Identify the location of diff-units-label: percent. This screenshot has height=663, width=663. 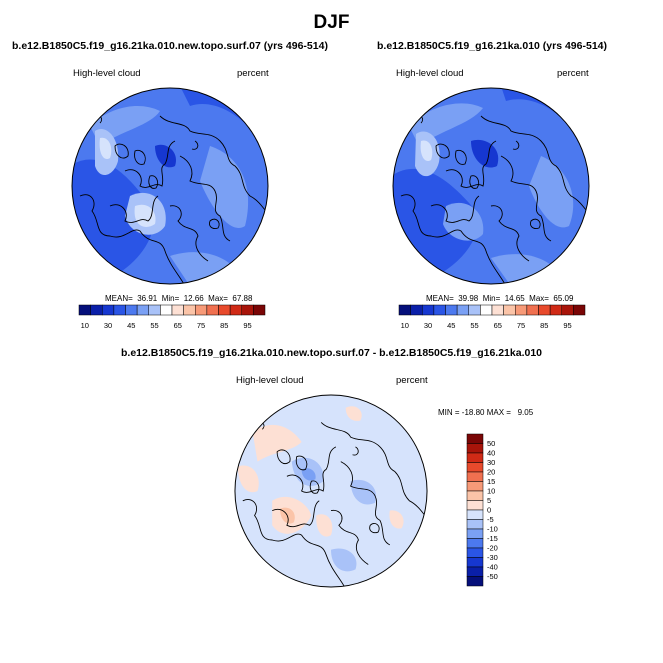
(412, 380).